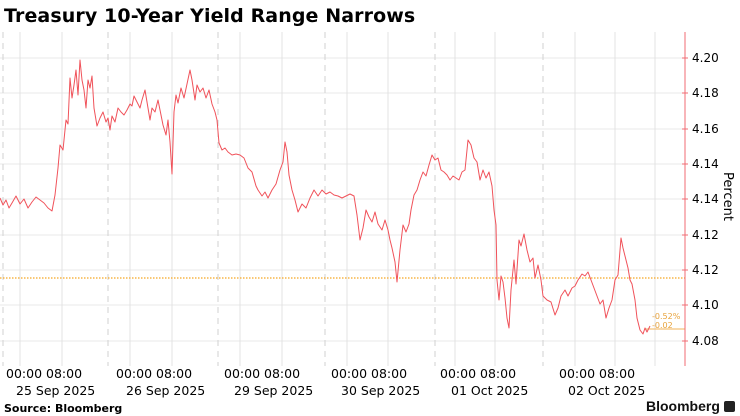  What do you see at coordinates (210, 16) in the screenshot?
I see `chart-title: Treasury 10-Year Yield Range Narrows` at bounding box center [210, 16].